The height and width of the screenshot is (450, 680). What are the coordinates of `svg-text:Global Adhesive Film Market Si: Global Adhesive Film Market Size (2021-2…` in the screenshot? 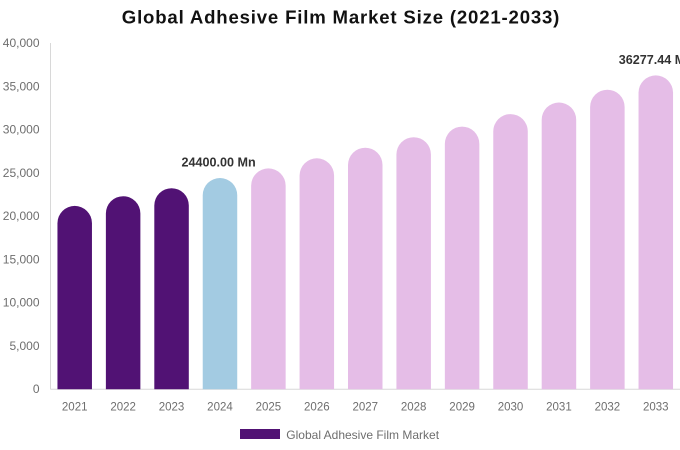 It's located at (341, 16).